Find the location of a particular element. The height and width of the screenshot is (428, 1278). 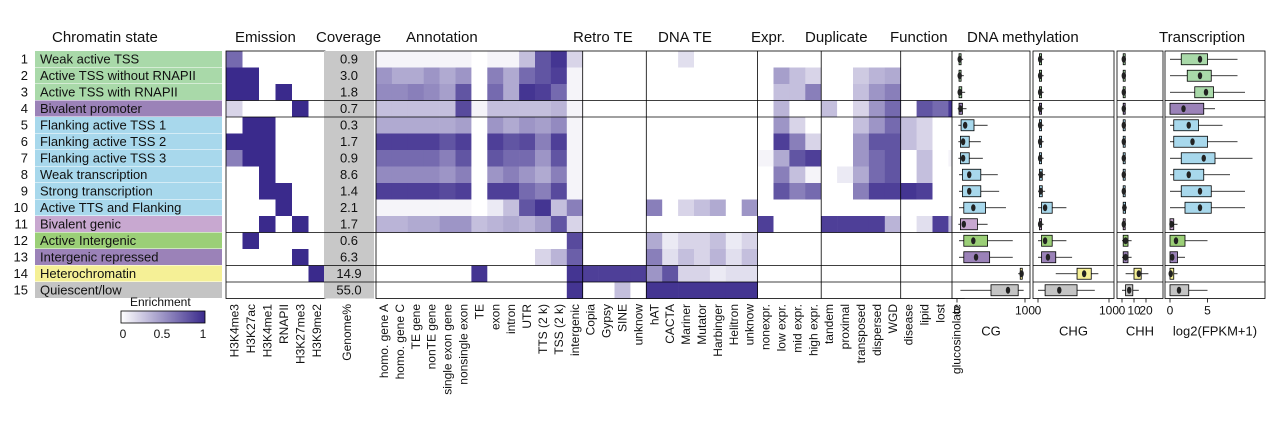

annotation-column-label-nonte-gene: nonTE gene is located at coordinates (432, 337).